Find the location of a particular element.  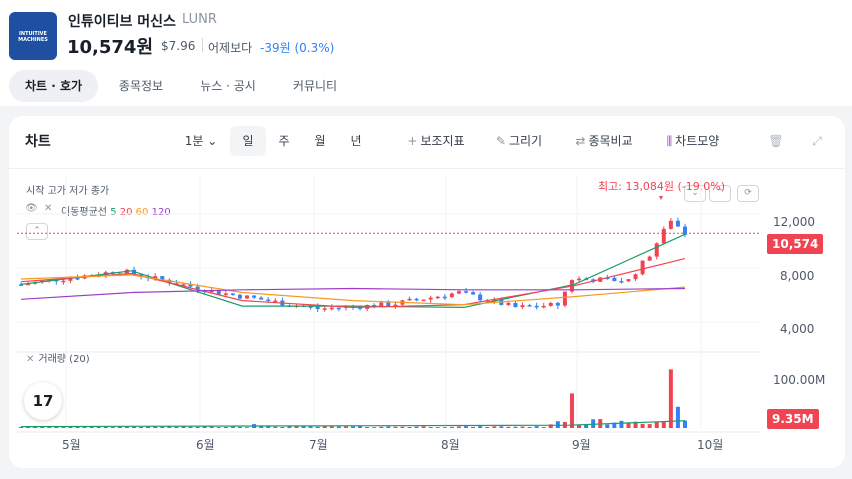

reset-view-button: ⟳ is located at coordinates (748, 193).